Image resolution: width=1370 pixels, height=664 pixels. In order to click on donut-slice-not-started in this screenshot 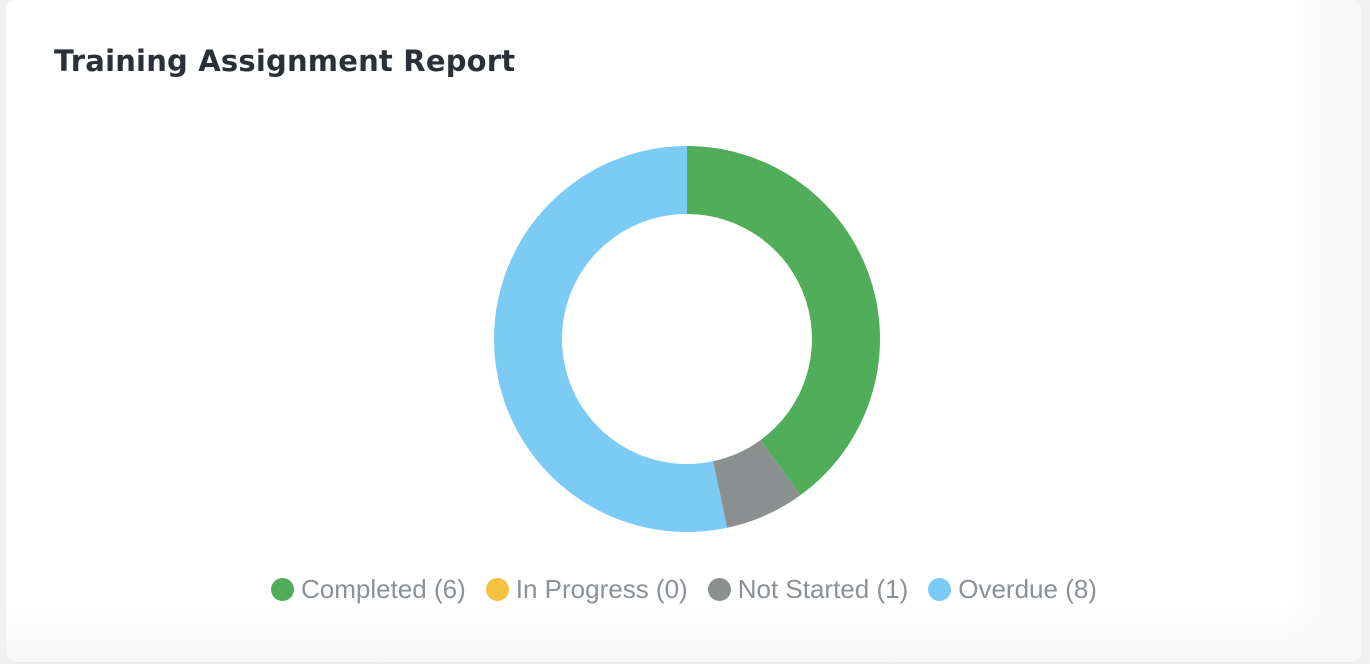, I will do `click(756, 484)`.